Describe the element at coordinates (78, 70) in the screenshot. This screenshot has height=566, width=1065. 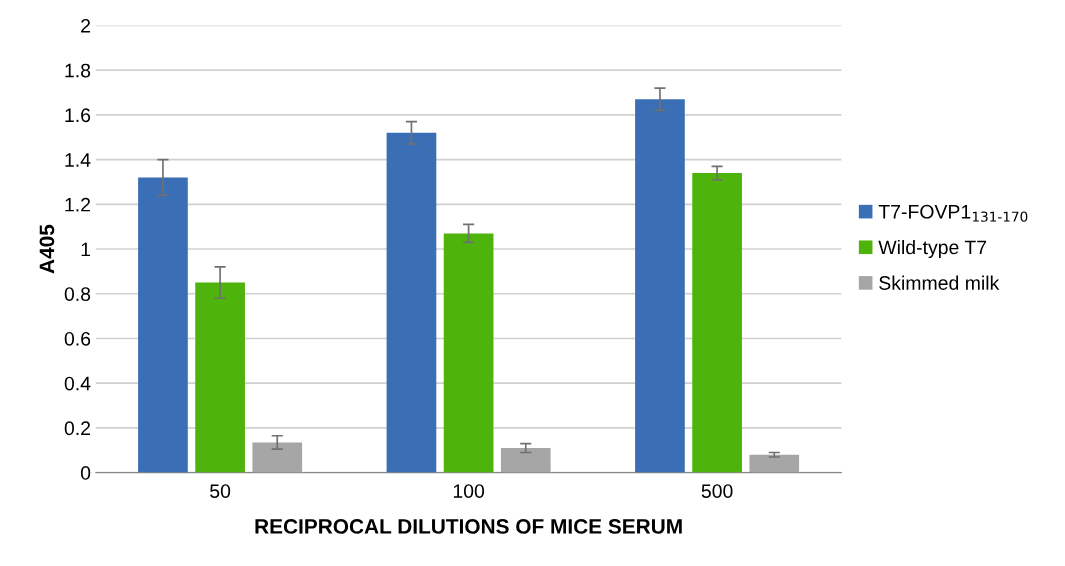
I see `y-tick-label: 1.8` at that location.